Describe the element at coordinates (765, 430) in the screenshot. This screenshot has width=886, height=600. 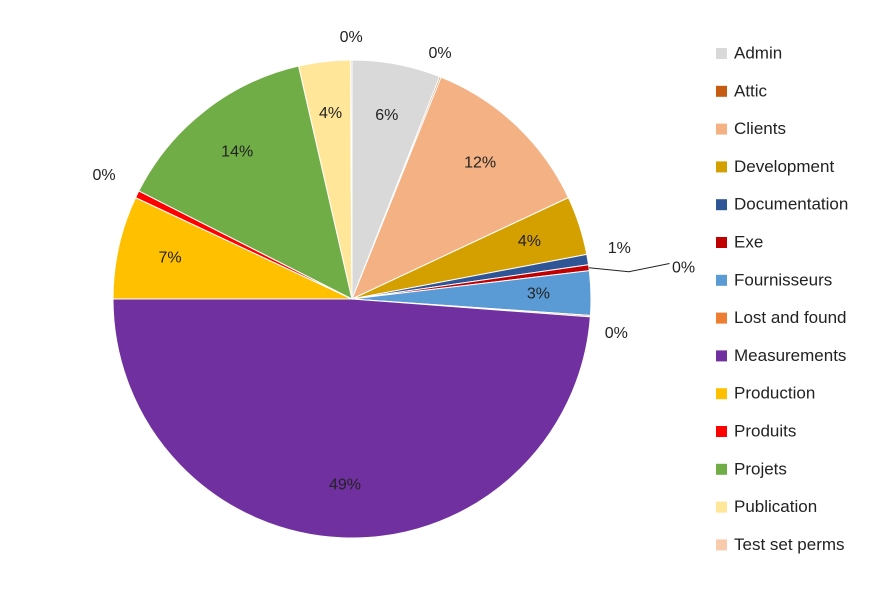
I see `legend-label-produits: Produits` at that location.